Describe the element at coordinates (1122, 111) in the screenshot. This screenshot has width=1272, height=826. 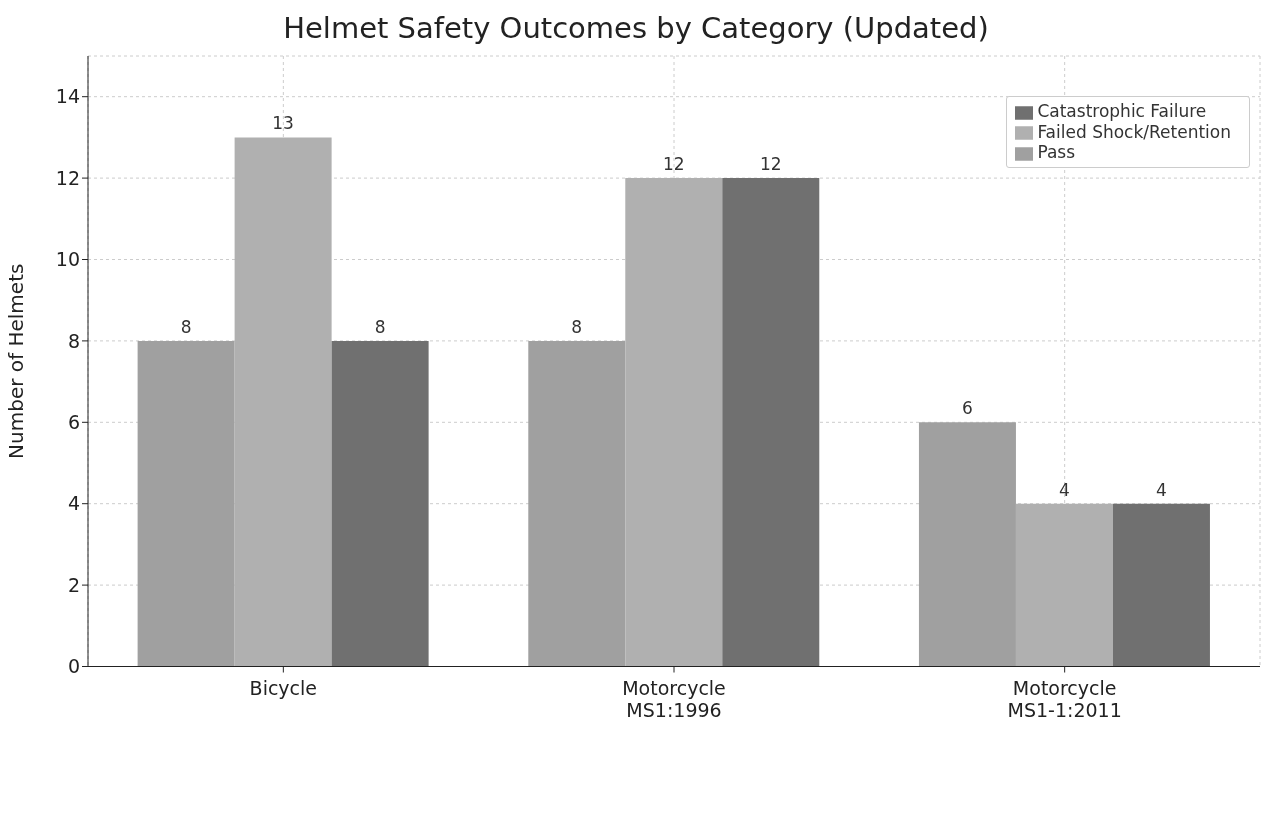
I see `legend-label: Catastrophic Failure` at that location.